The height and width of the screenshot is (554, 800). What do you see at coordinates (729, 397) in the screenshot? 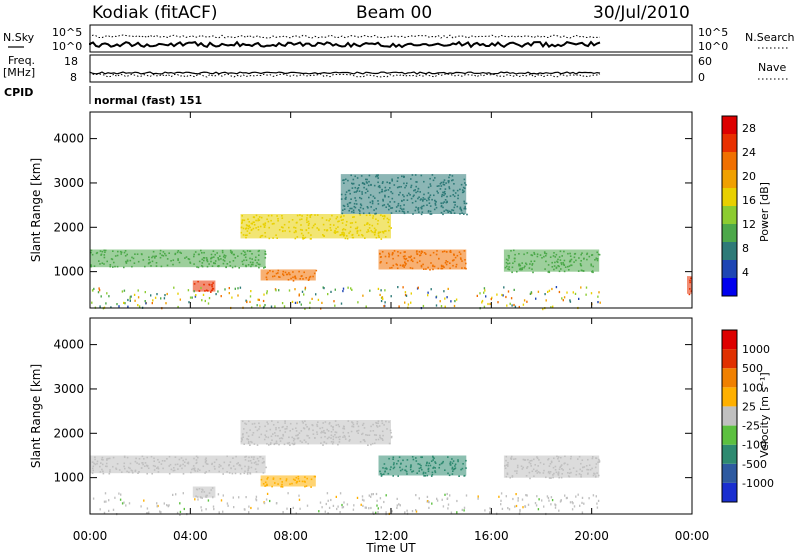
I see `velocity-colorbar-swatch` at bounding box center [729, 397].